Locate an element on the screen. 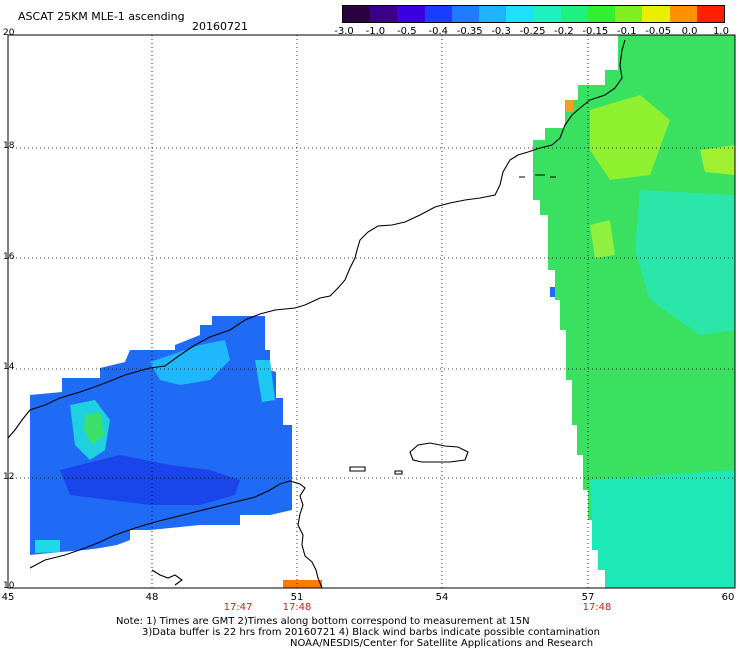  lat-label-12: 12 is located at coordinates (9, 477).